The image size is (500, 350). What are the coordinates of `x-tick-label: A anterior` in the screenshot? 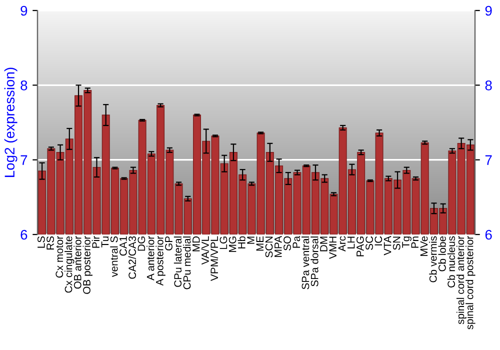 It's located at (150, 258).